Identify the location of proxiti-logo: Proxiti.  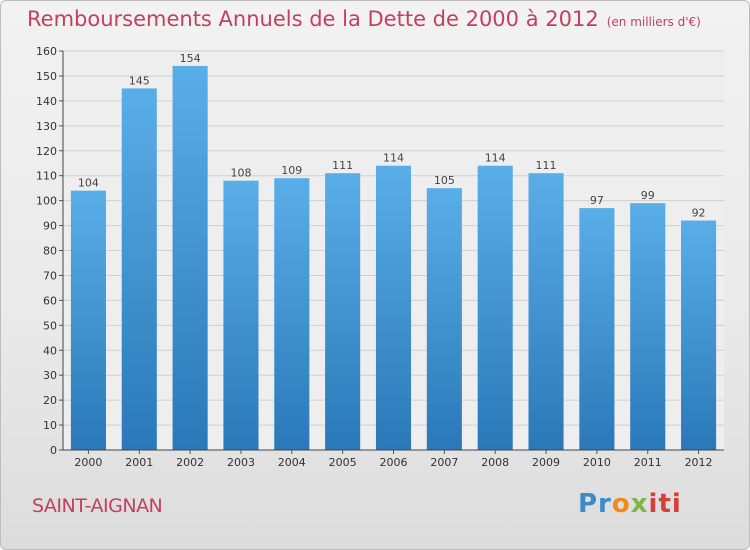
(630, 504).